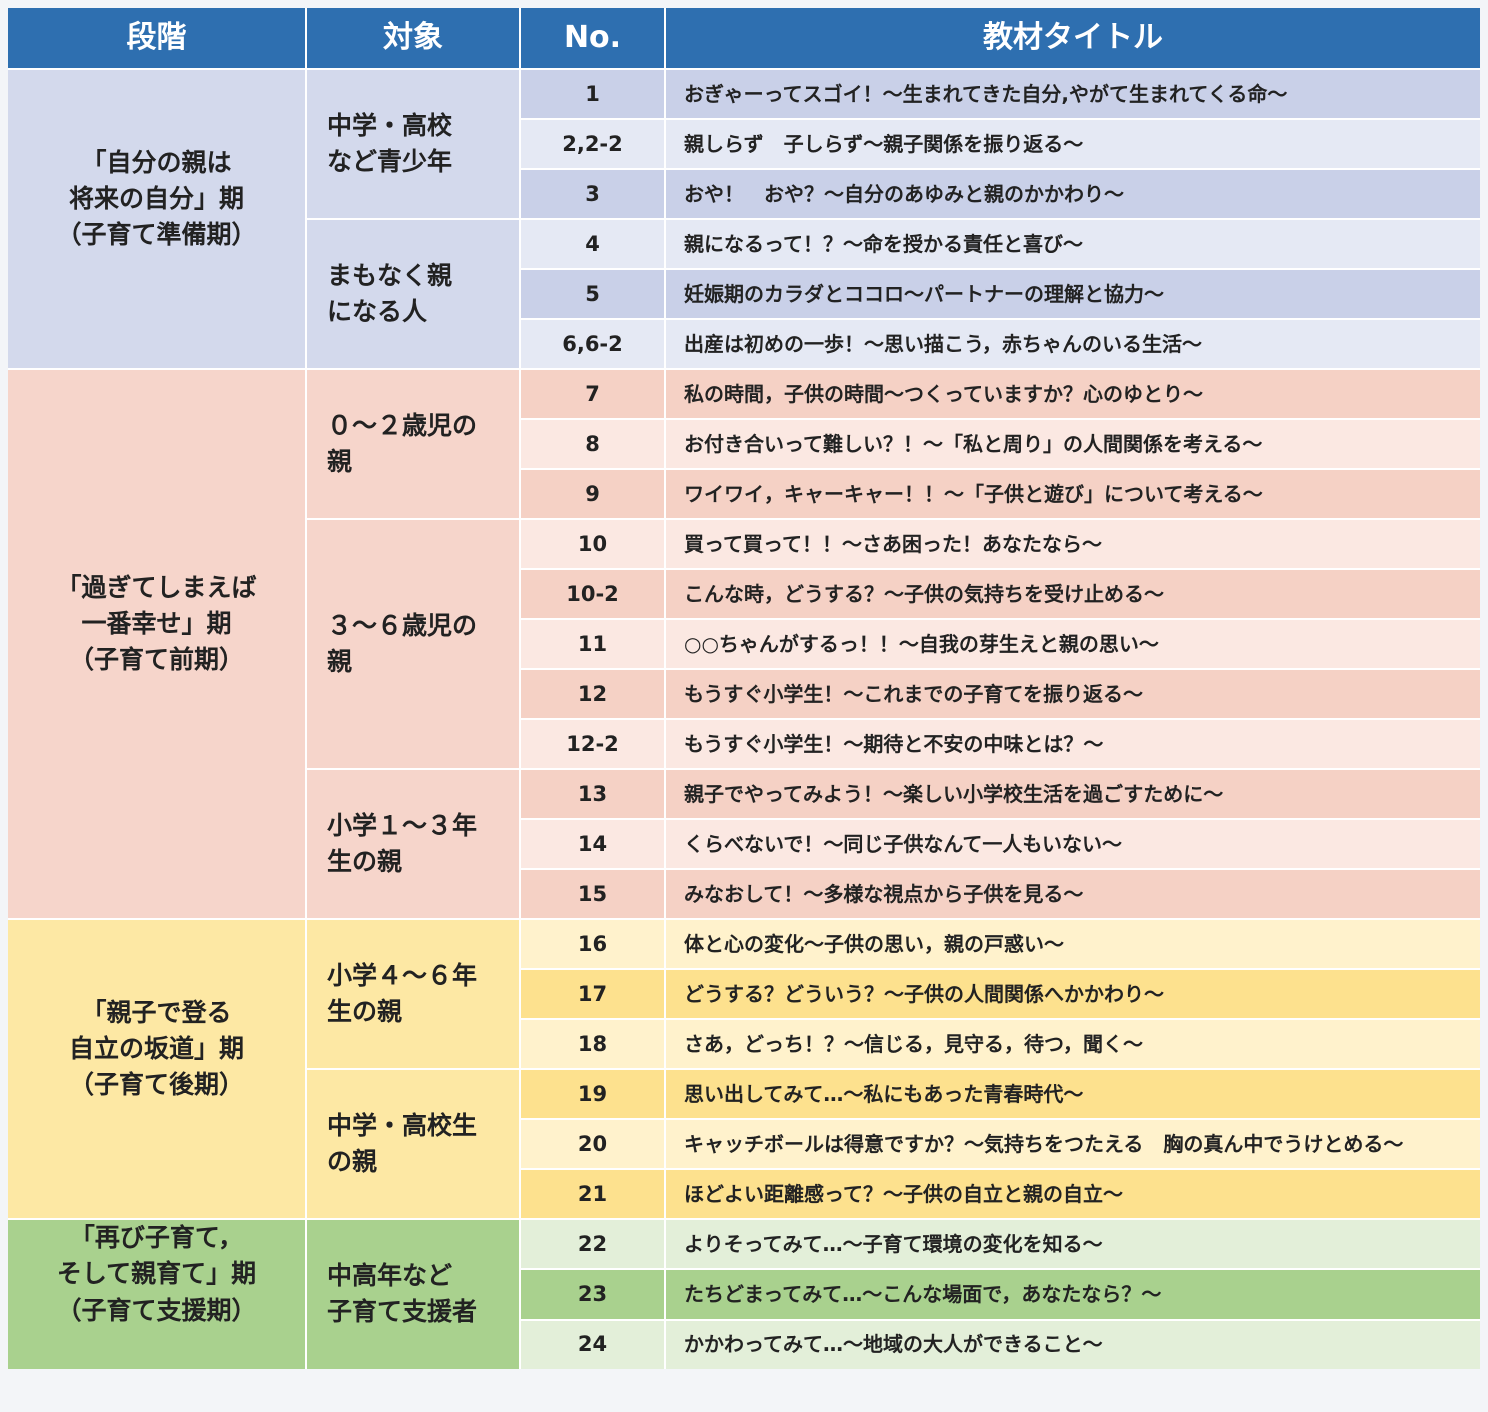 The image size is (1488, 1412). I want to click on material-no: 14, so click(592, 844).